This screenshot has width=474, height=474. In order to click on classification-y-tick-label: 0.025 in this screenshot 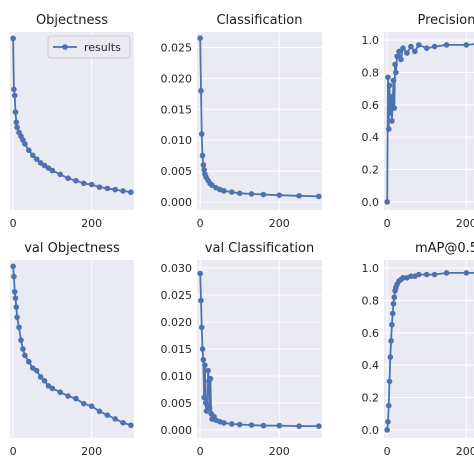, I will do `click(177, 47)`.